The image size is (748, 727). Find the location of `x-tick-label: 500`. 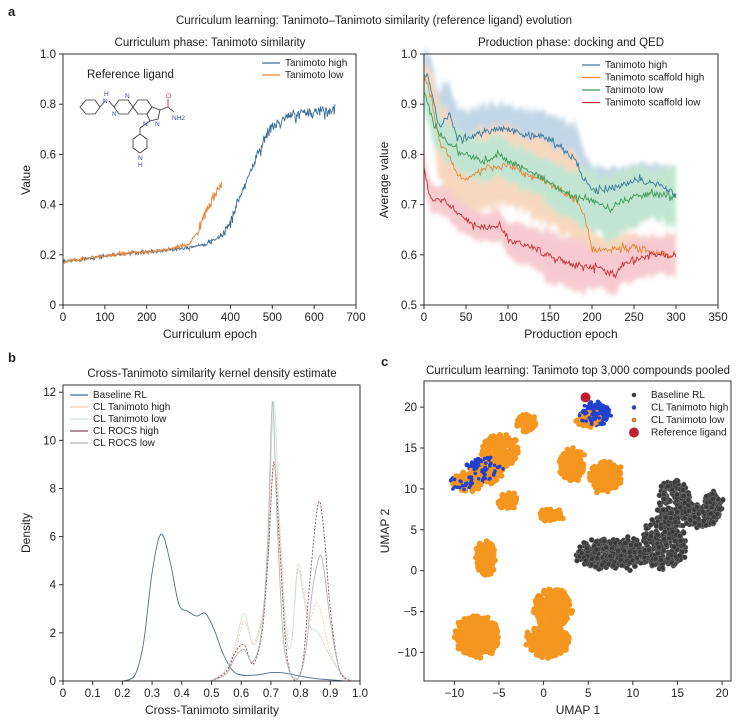

x-tick-label: 500 is located at coordinates (272, 318).